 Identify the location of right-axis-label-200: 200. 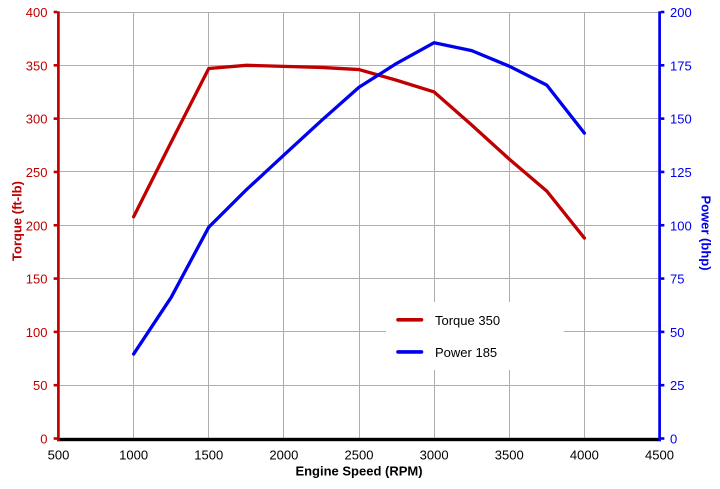
(681, 12).